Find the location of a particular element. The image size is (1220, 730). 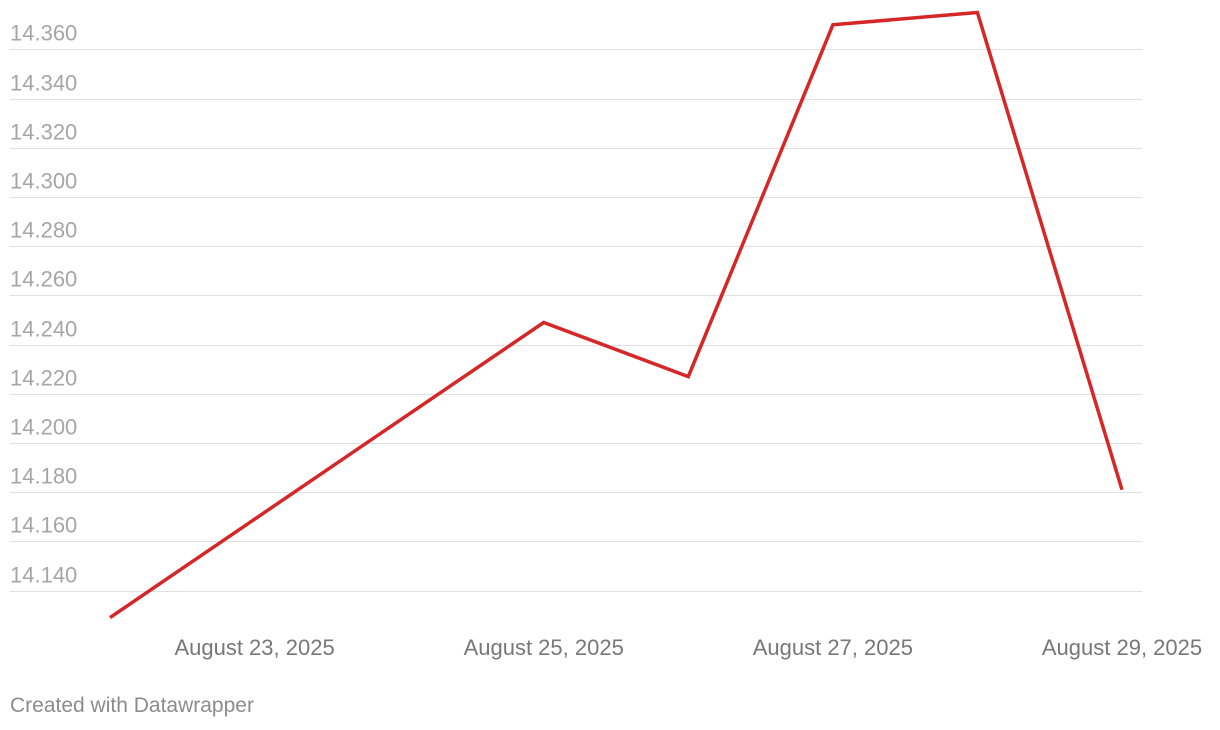

y-tick-label: 14.180 is located at coordinates (43, 476).